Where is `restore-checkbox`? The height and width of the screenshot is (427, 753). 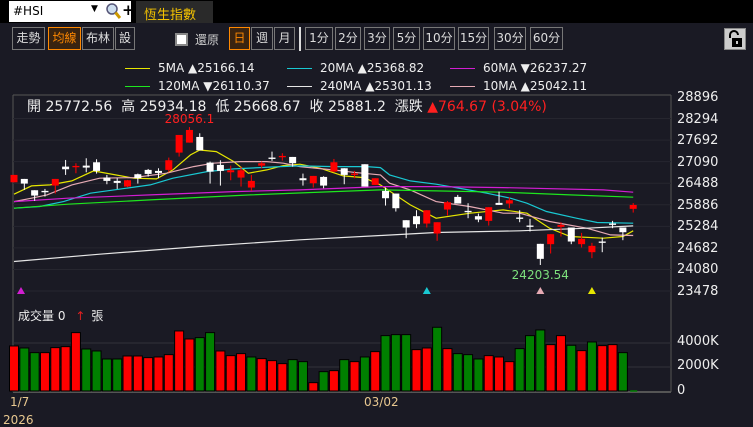
restore-checkbox is located at coordinates (181, 39).